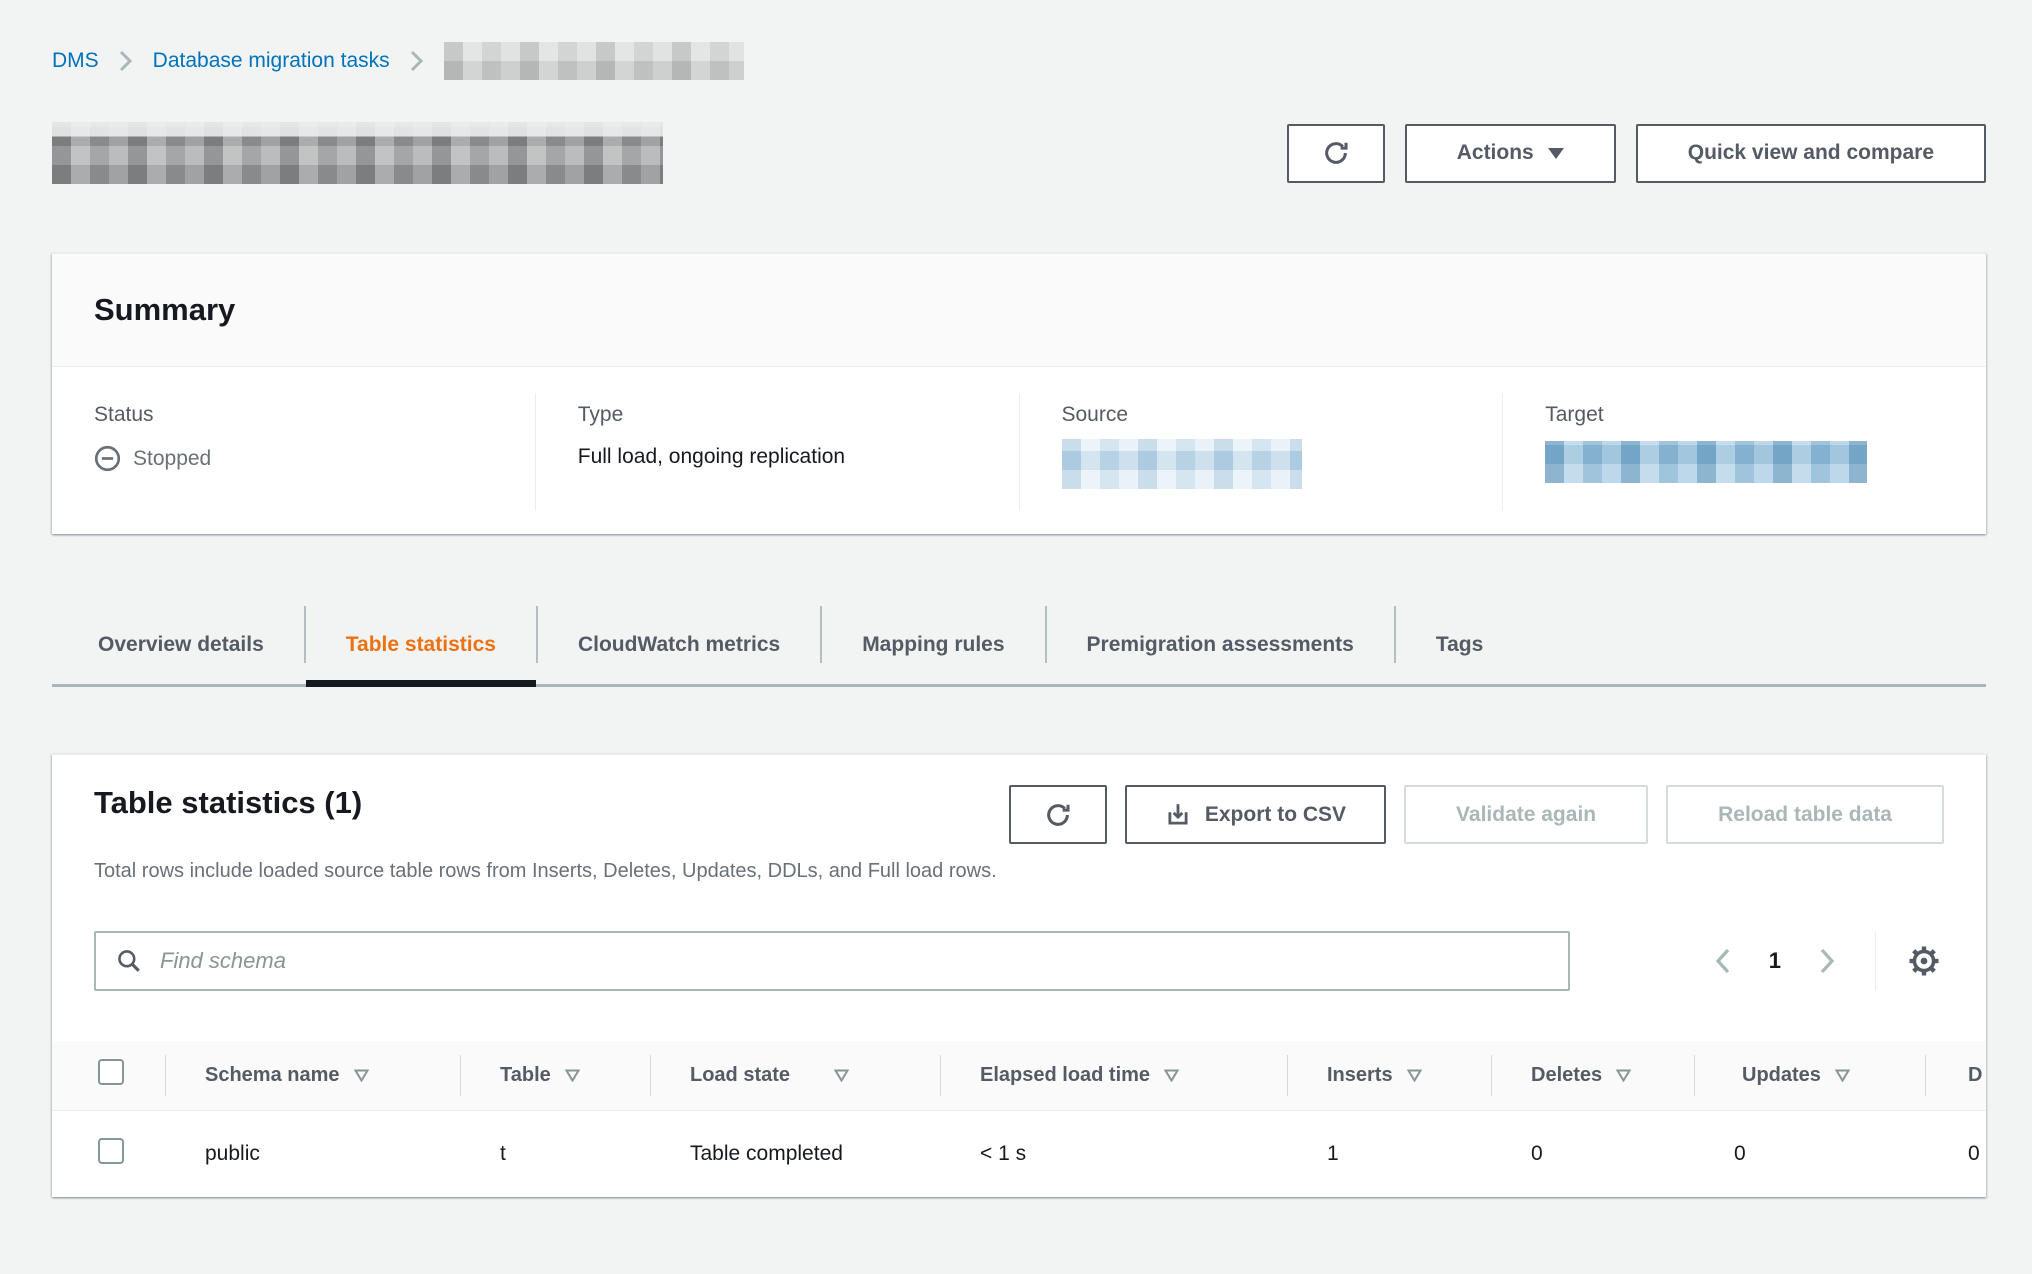 The width and height of the screenshot is (2032, 1274). I want to click on target-label: Target, so click(1574, 414).